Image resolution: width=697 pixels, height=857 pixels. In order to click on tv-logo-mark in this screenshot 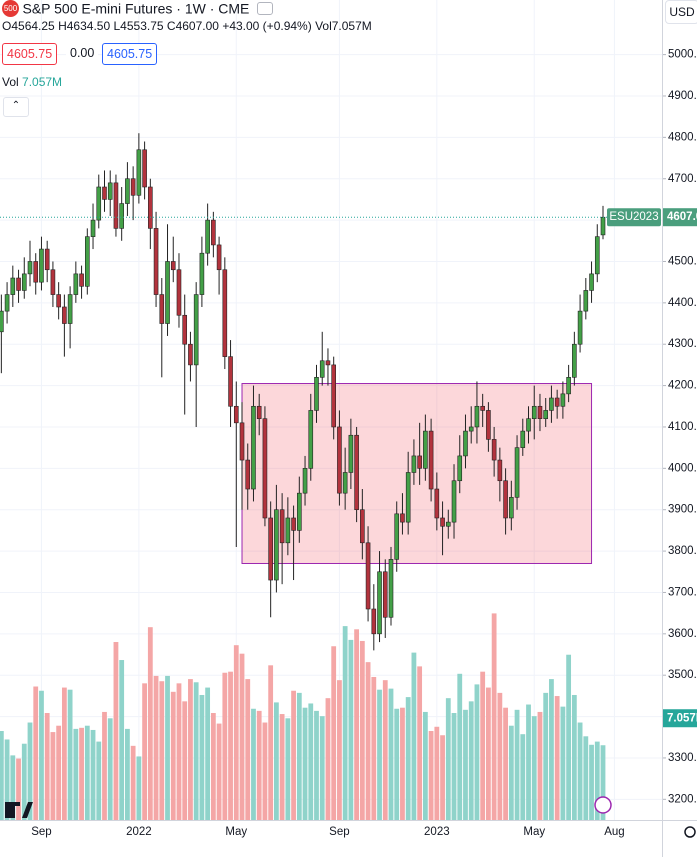, I will do `click(19, 810)`.